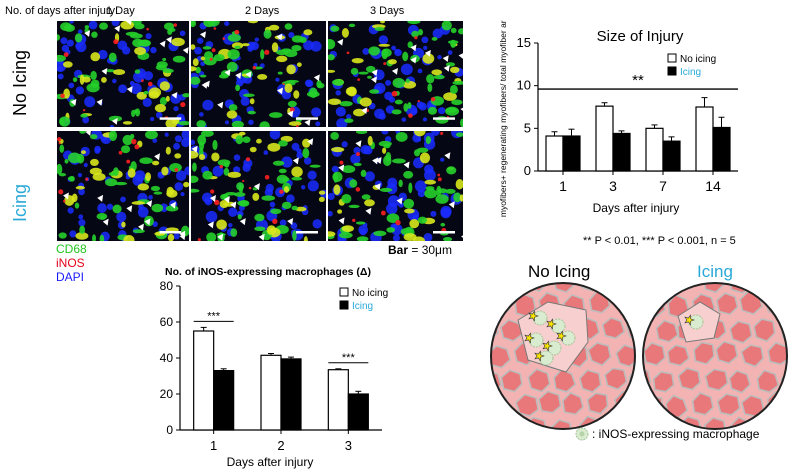  What do you see at coordinates (524, 85) in the screenshot?
I see `chart1-ytick-label: 10` at bounding box center [524, 85].